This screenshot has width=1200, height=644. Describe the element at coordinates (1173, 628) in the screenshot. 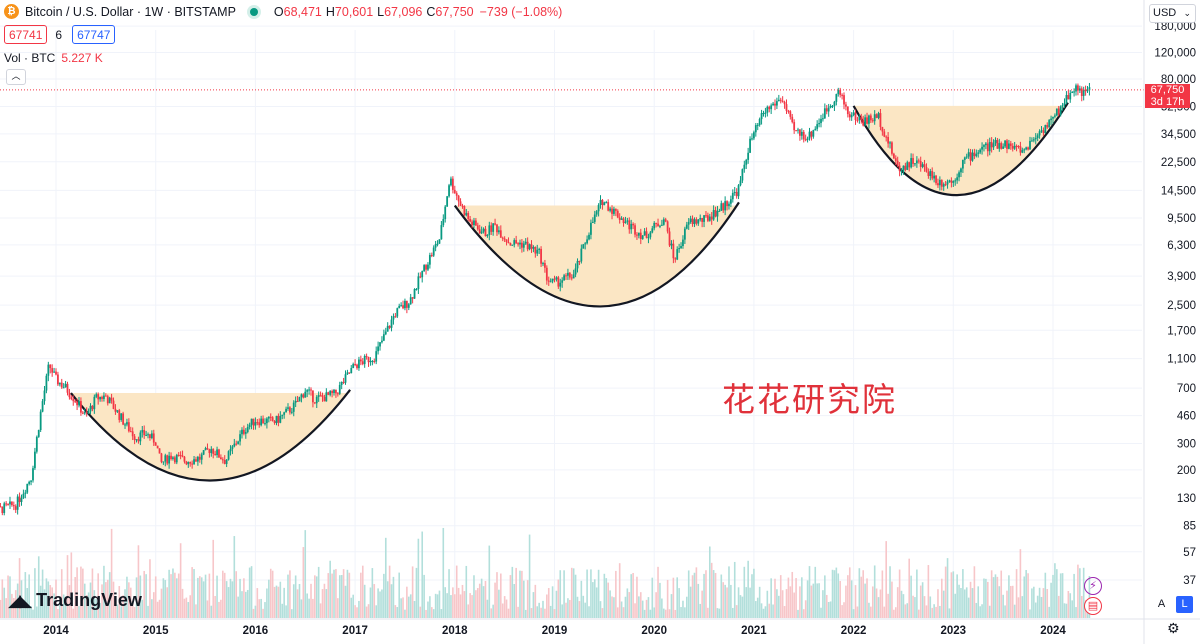

I see `settings-icon: ⚙` at that location.